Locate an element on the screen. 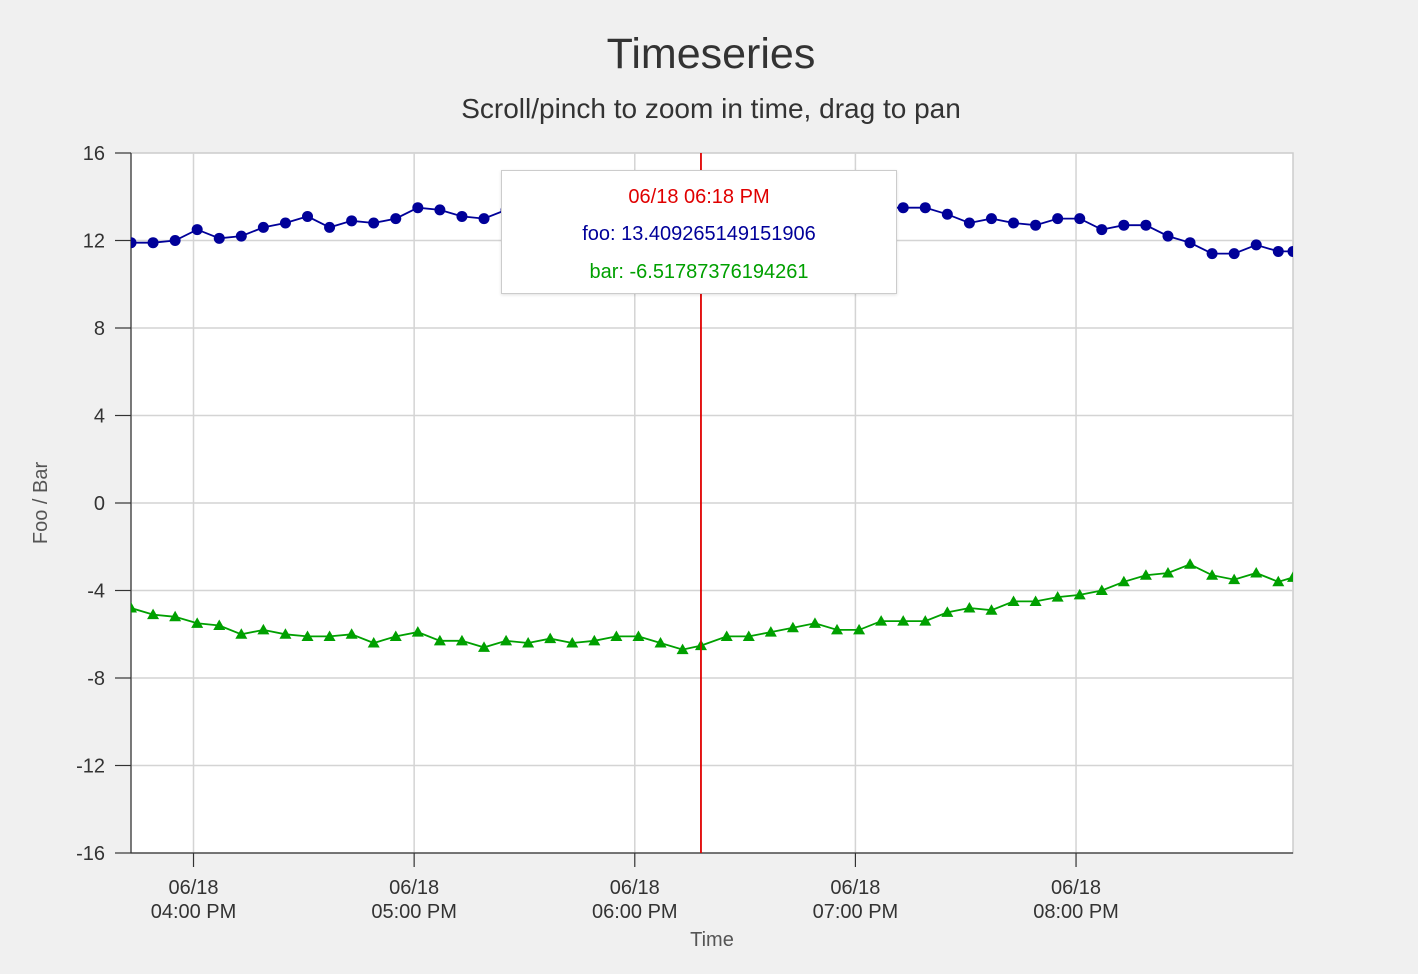 The height and width of the screenshot is (974, 1418). y-tick-label: -8 is located at coordinates (96, 679).